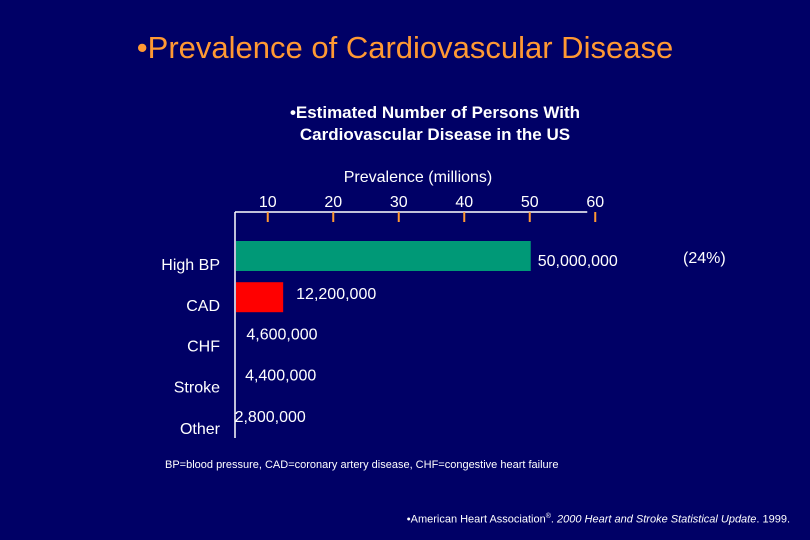  What do you see at coordinates (435, 134) in the screenshot?
I see `subtitle-line-2: Cardiovascular Disease in the US` at bounding box center [435, 134].